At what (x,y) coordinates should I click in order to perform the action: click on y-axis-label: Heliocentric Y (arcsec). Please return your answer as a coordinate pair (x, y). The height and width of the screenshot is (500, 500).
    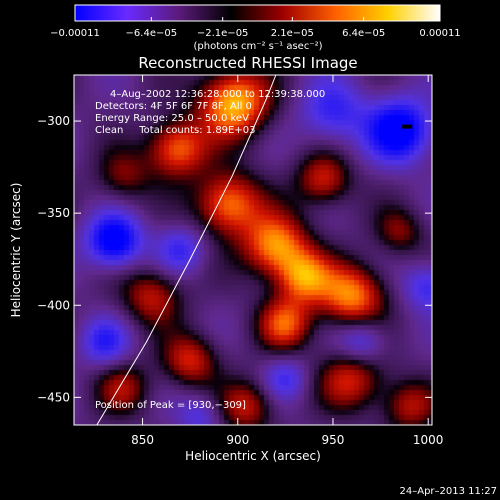
    Looking at the image, I should click on (16, 250).